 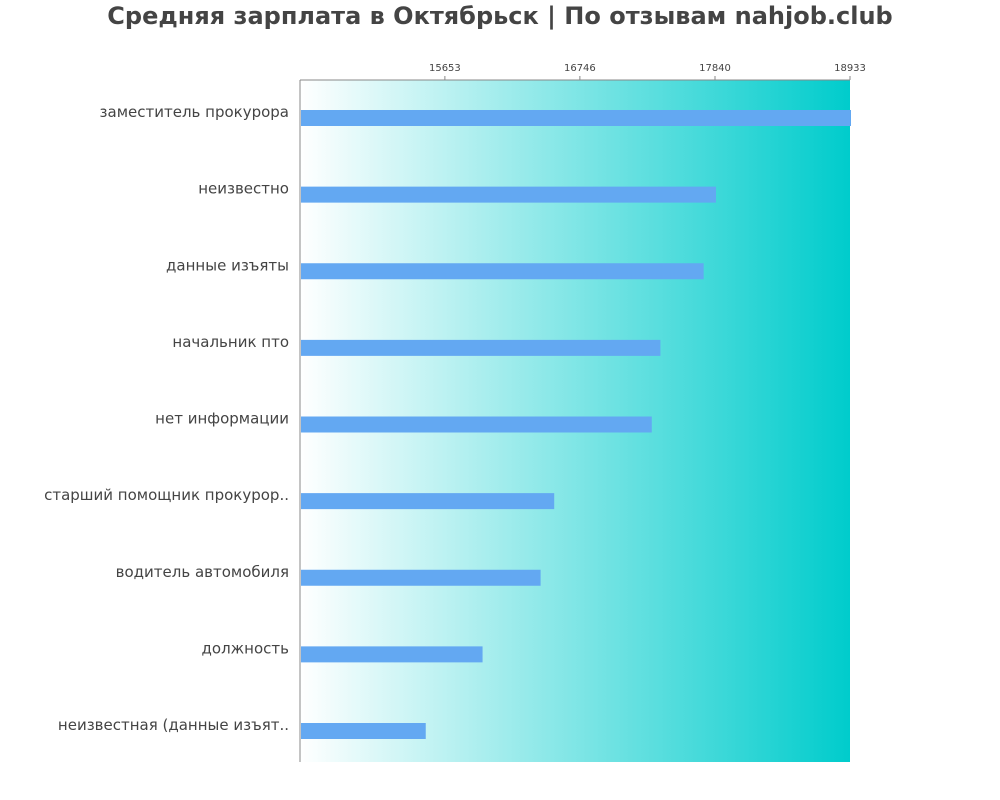 What do you see at coordinates (222, 419) in the screenshot?
I see `category-label: нет информации` at bounding box center [222, 419].